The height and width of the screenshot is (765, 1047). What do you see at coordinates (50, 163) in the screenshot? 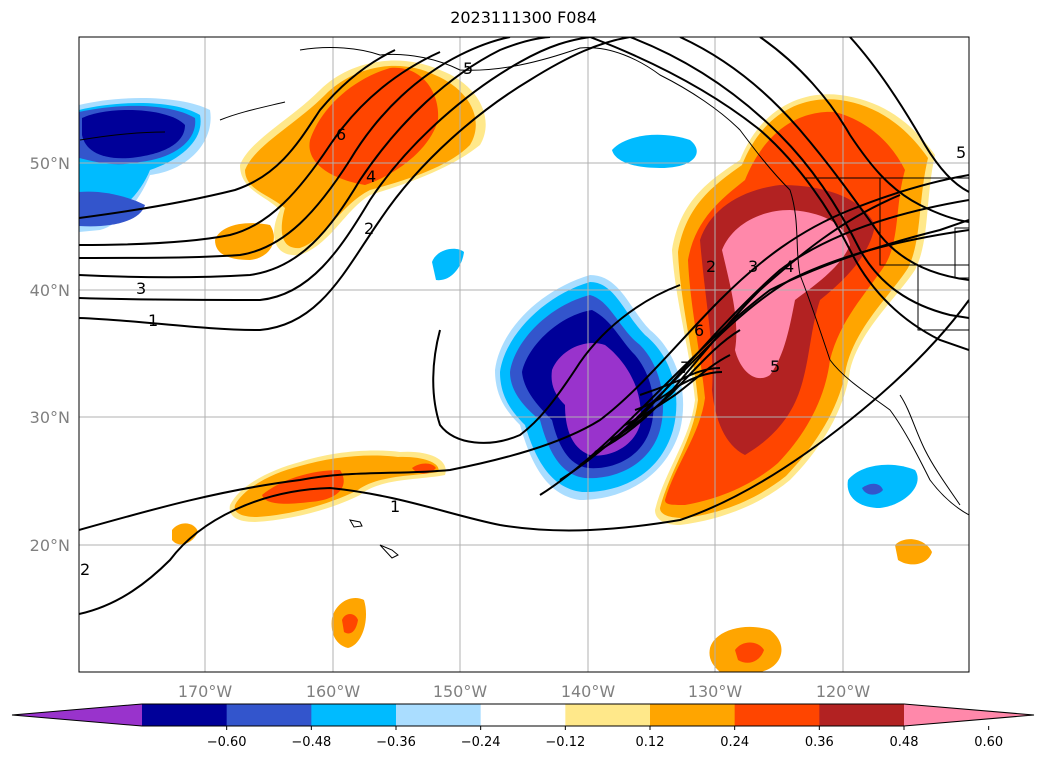
I see `lat-label: 50°N` at bounding box center [50, 163].